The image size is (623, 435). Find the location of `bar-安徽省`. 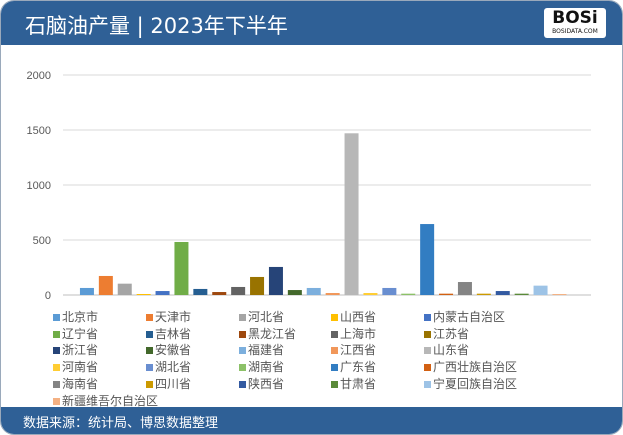

bar-安徽省 is located at coordinates (294, 292).